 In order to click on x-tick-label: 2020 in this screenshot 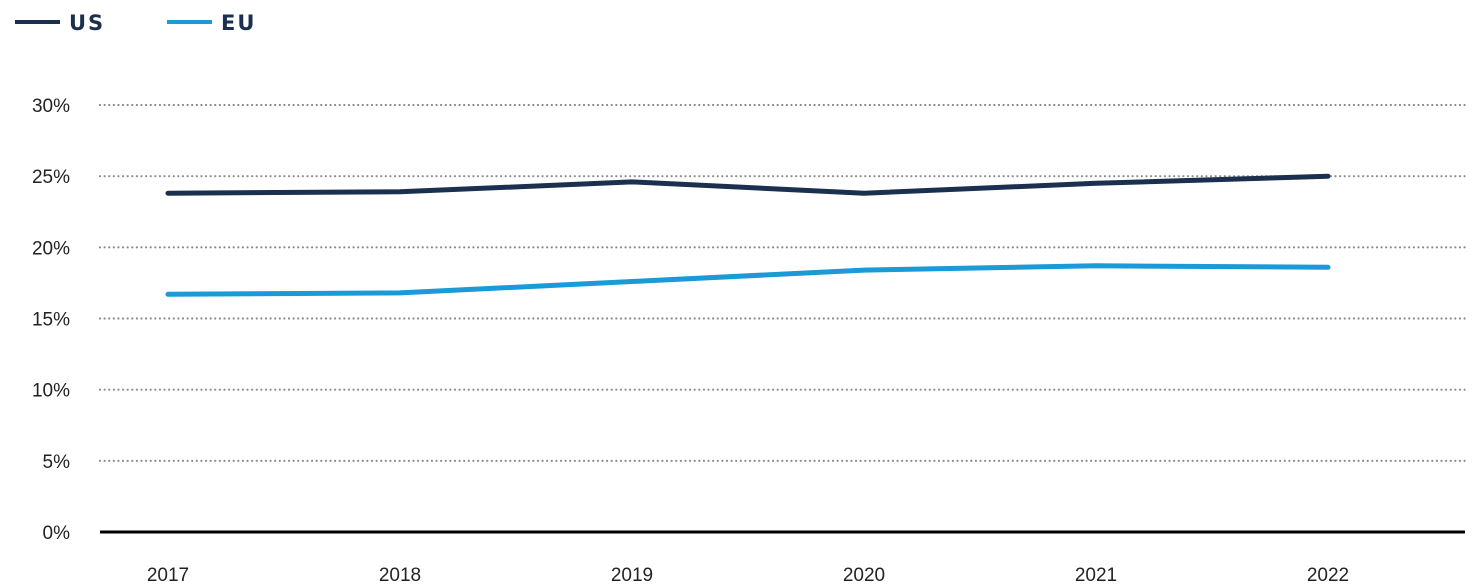, I will do `click(864, 575)`.